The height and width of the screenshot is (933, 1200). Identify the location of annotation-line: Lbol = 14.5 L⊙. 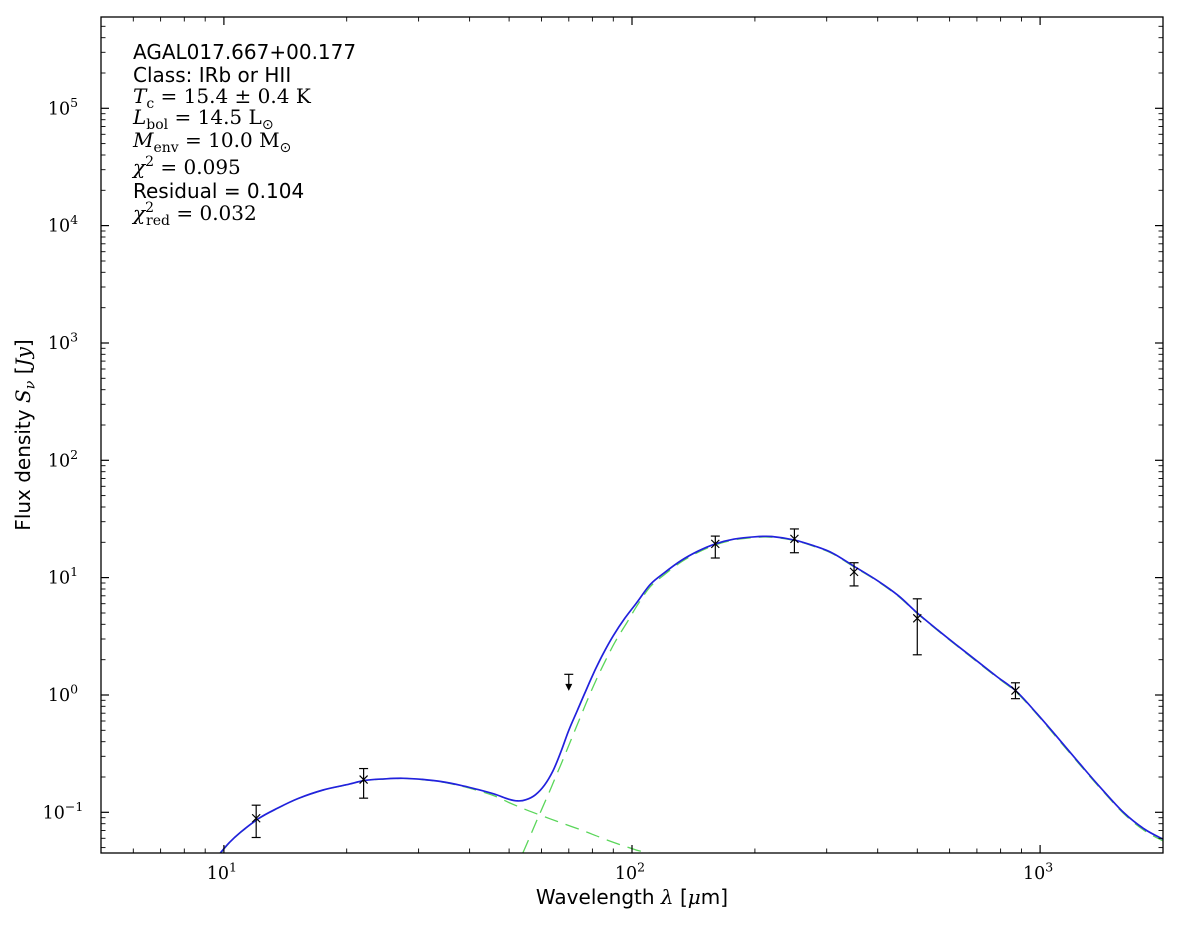
(203, 119).